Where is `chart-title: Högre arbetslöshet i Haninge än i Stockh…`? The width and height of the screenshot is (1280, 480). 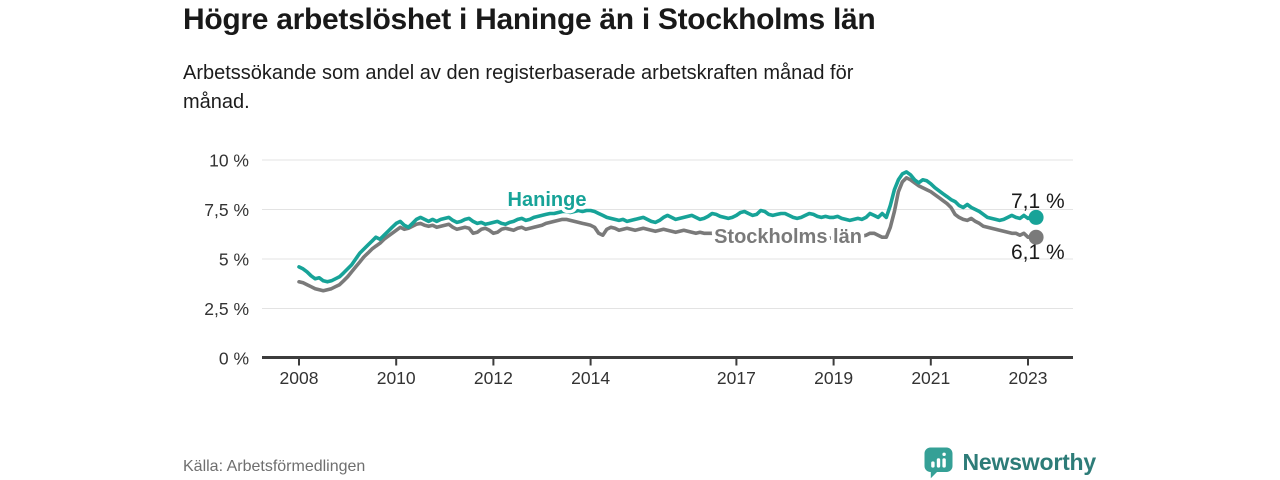 chart-title: Högre arbetslöshet i Haninge än i Stockh… is located at coordinates (529, 19).